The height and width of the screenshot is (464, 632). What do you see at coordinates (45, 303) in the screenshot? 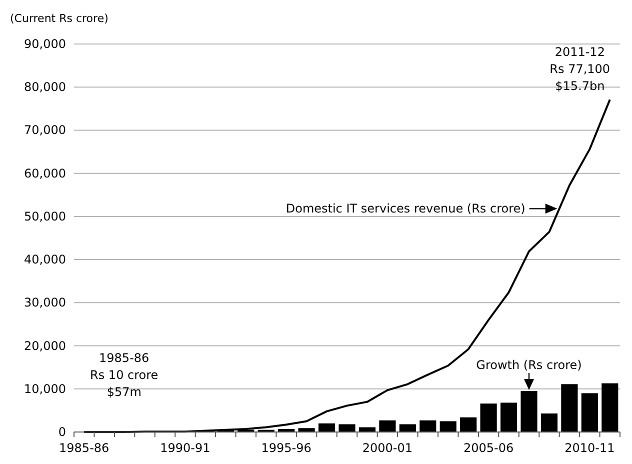
I see `y-tick-label: 30,000` at bounding box center [45, 303].